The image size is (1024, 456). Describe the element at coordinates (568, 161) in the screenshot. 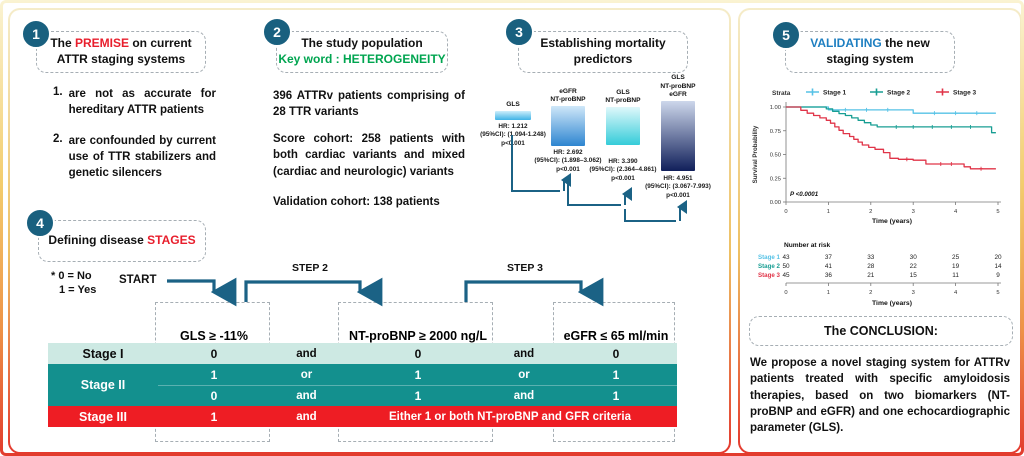

I see `hr-value-label: HR: 2.692 (95%CI): (1.898–3.062) p<0.001` at that location.